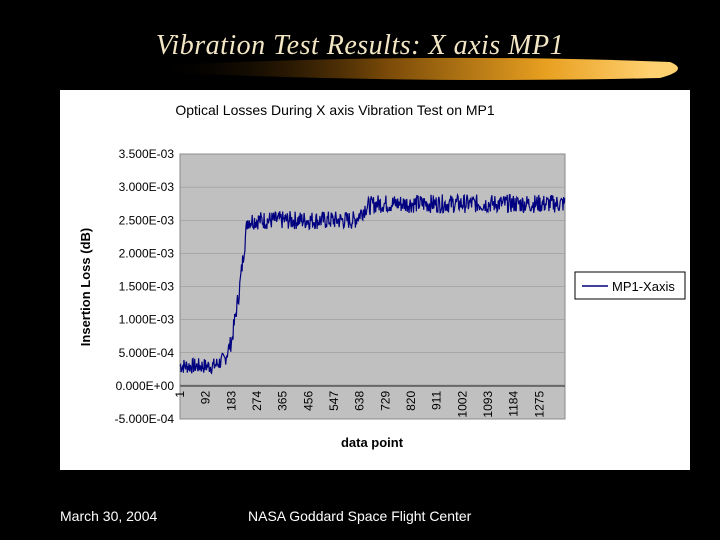 This screenshot has width=720, height=540. What do you see at coordinates (206, 398) in the screenshot?
I see `x-tick-label: 92` at bounding box center [206, 398].